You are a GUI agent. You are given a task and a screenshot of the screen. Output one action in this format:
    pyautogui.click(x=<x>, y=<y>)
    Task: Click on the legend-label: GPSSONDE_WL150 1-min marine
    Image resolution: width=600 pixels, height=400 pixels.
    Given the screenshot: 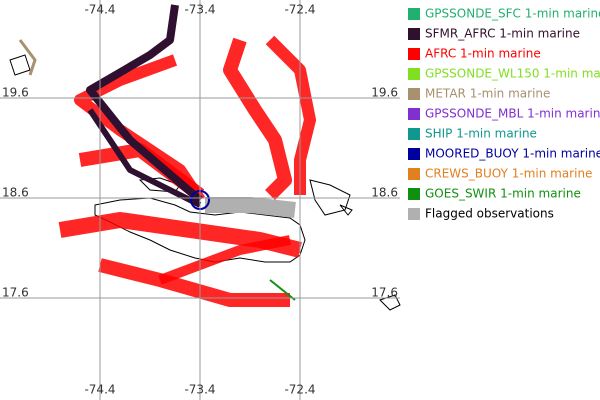 What is the action you would take?
    pyautogui.click(x=512, y=74)
    